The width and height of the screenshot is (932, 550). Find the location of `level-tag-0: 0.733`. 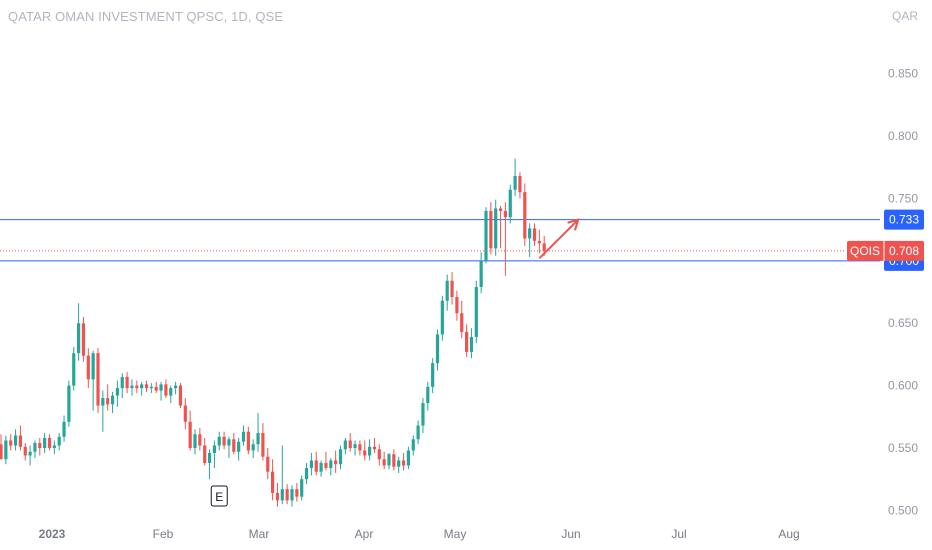

level-tag-0: 0.733 is located at coordinates (904, 219).